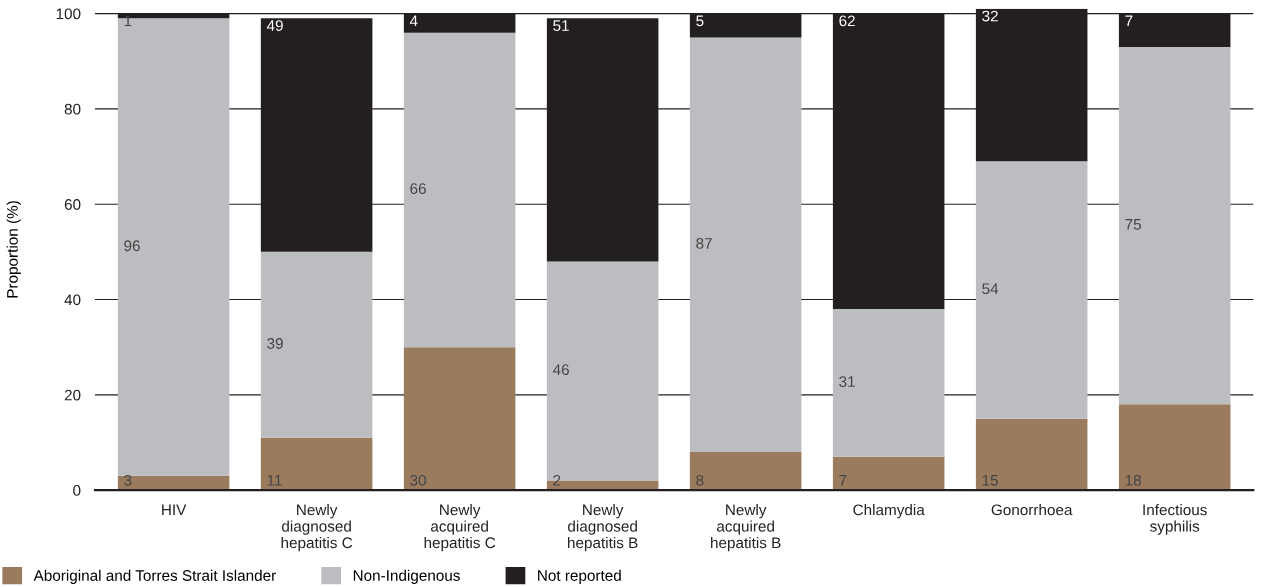 Image resolution: width=1266 pixels, height=587 pixels. What do you see at coordinates (275, 343) in the screenshot?
I see `data-label: 39` at bounding box center [275, 343].